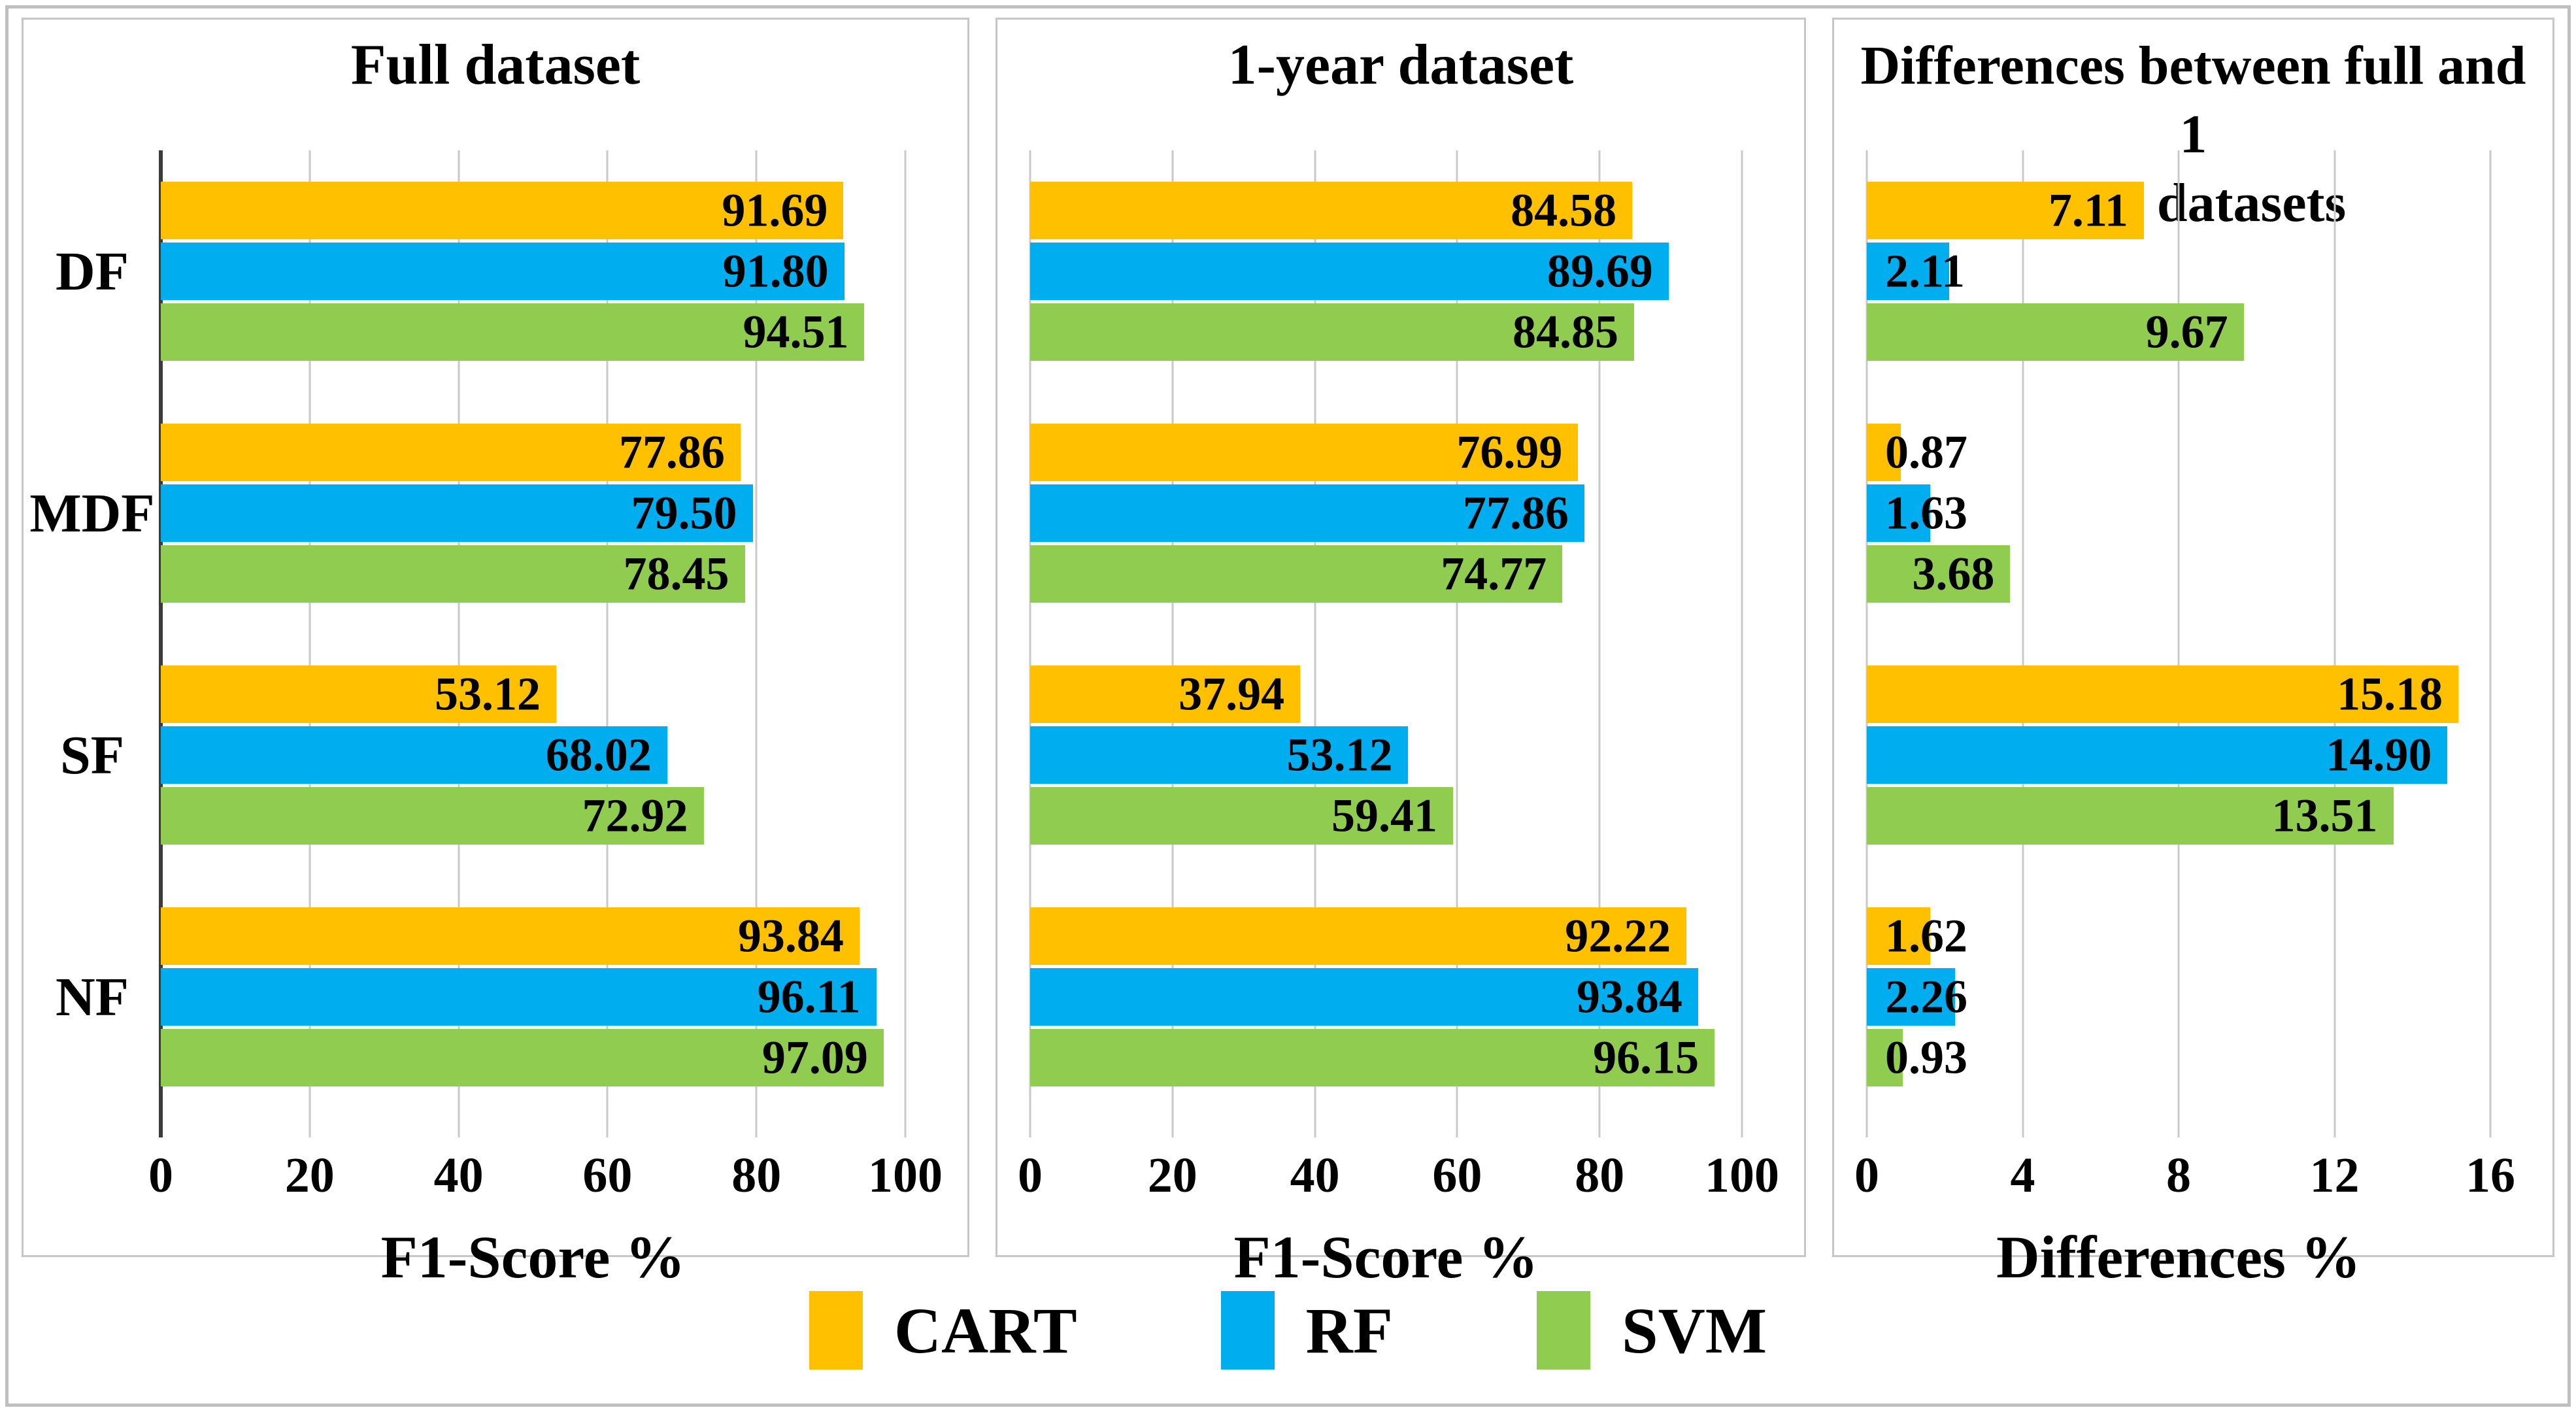 This screenshot has height=1412, width=2576. I want to click on bar-row: 9.67, so click(2179, 332).